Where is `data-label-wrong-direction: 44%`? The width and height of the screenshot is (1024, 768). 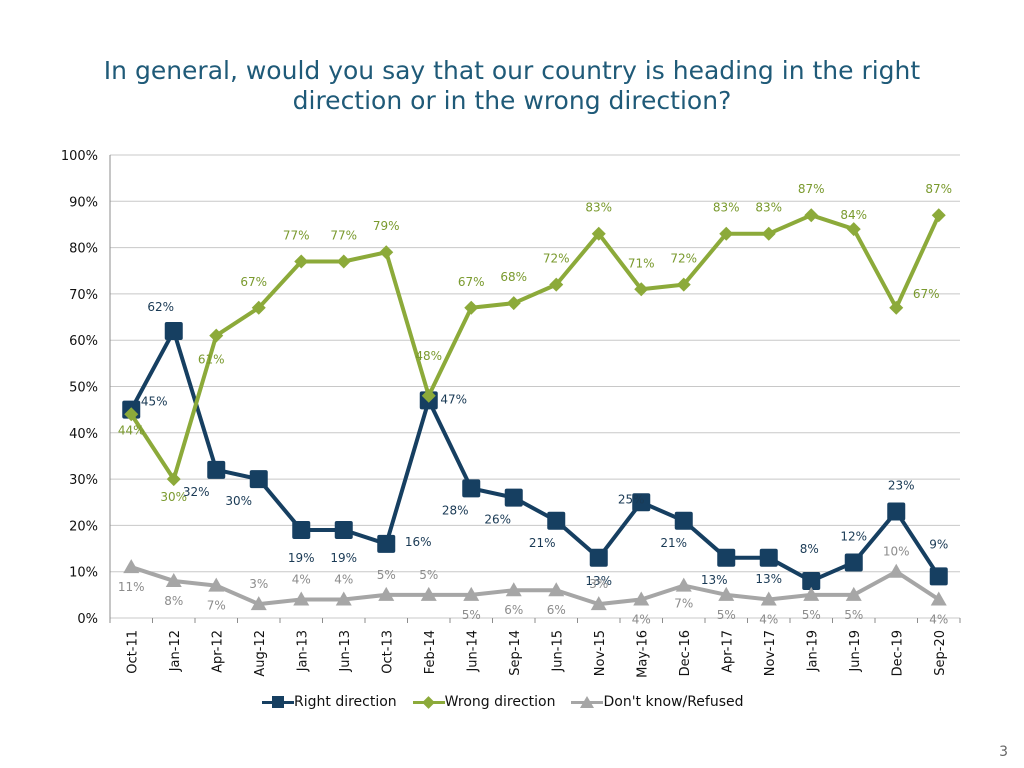 data-label-wrong-direction: 44% is located at coordinates (131, 430).